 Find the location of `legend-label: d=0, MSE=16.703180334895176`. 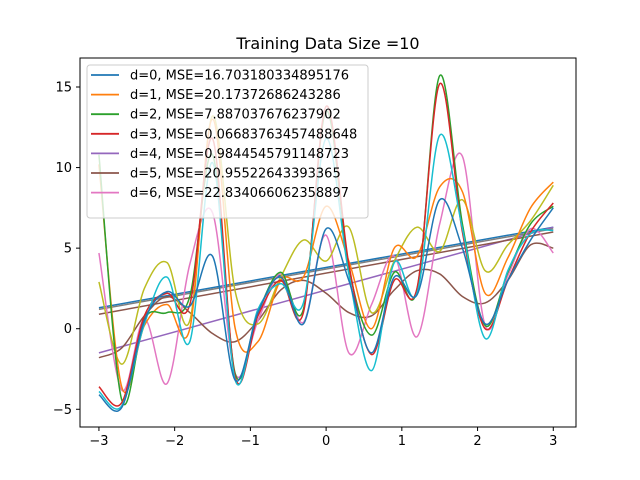

legend-label: d=0, MSE=16.703180334895176 is located at coordinates (239, 76).